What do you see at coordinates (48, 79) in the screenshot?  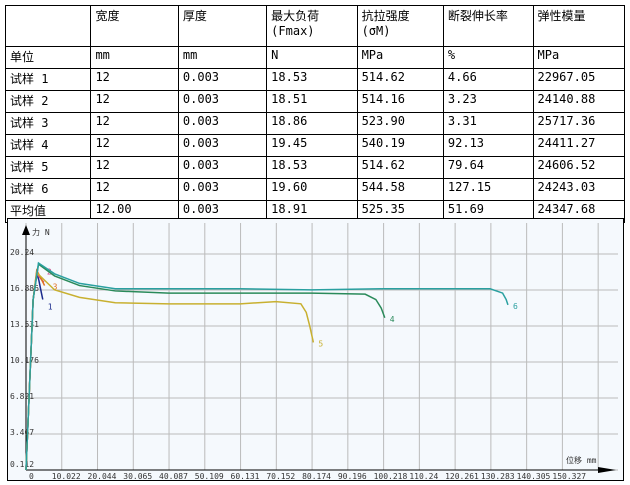 I see `table-cell: 试样 1` at bounding box center [48, 79].